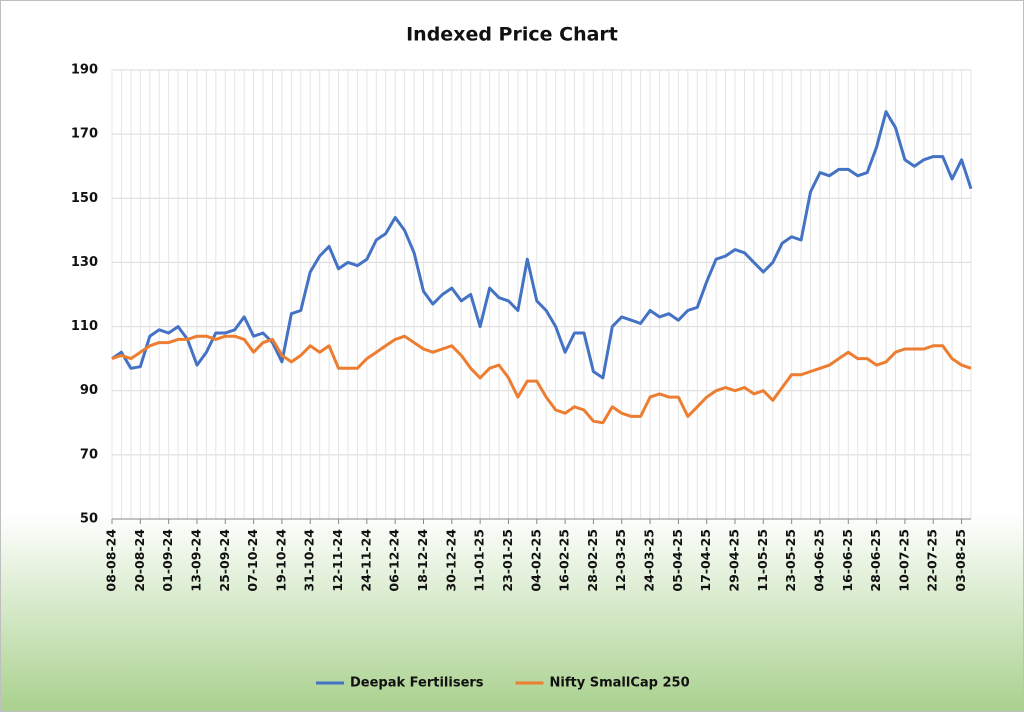  I want to click on x-tick-label: 28-02-25, so click(592, 560).